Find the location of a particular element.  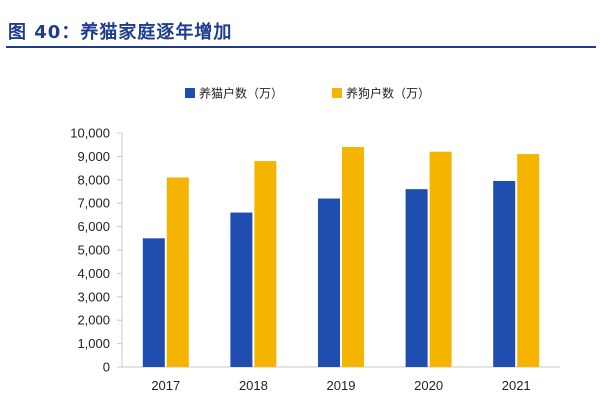

legend-swatch-dogs is located at coordinates (337, 93).